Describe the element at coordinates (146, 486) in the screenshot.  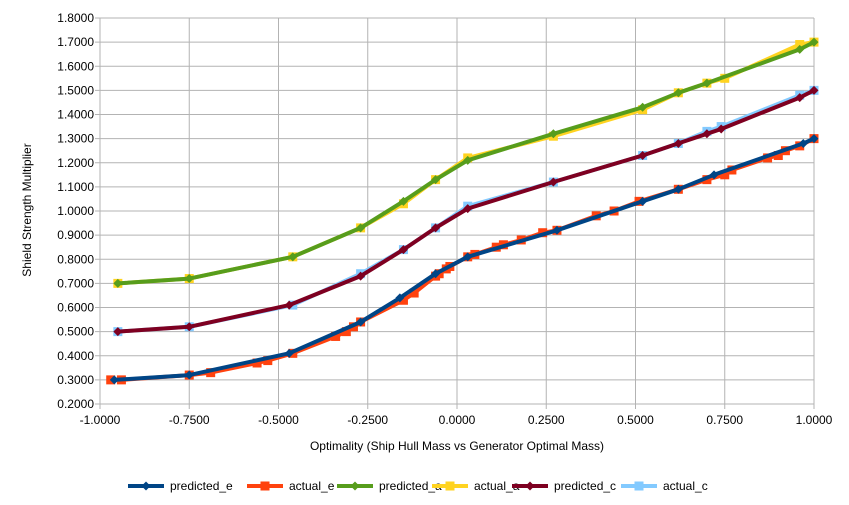
I see `legend-marker-predicted_e` at that location.